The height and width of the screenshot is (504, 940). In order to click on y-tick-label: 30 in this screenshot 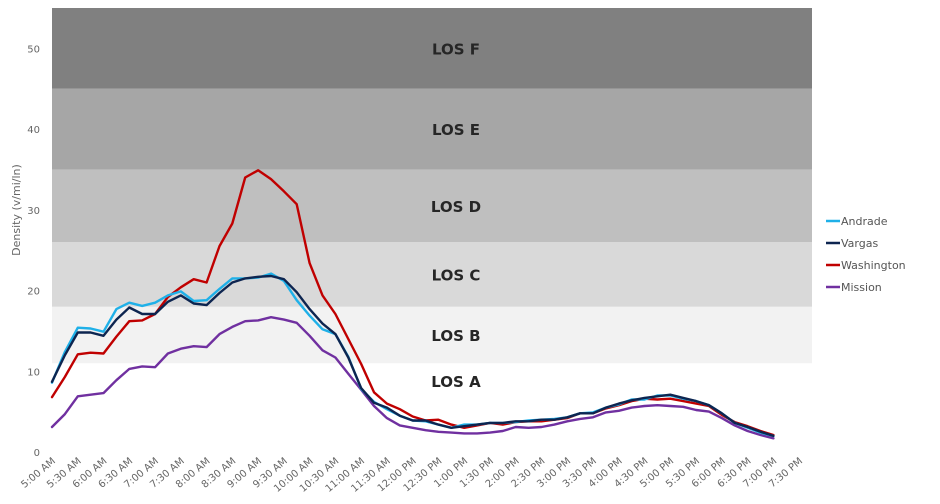, I will do `click(33, 211)`.